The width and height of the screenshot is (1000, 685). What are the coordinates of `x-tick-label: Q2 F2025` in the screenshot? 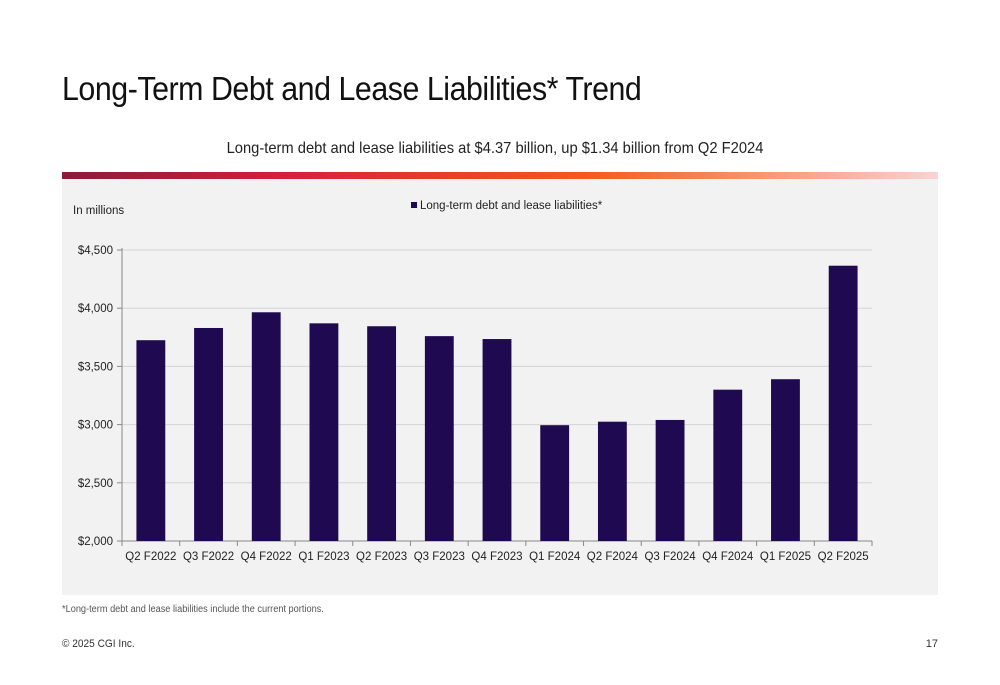 It's located at (843, 557).